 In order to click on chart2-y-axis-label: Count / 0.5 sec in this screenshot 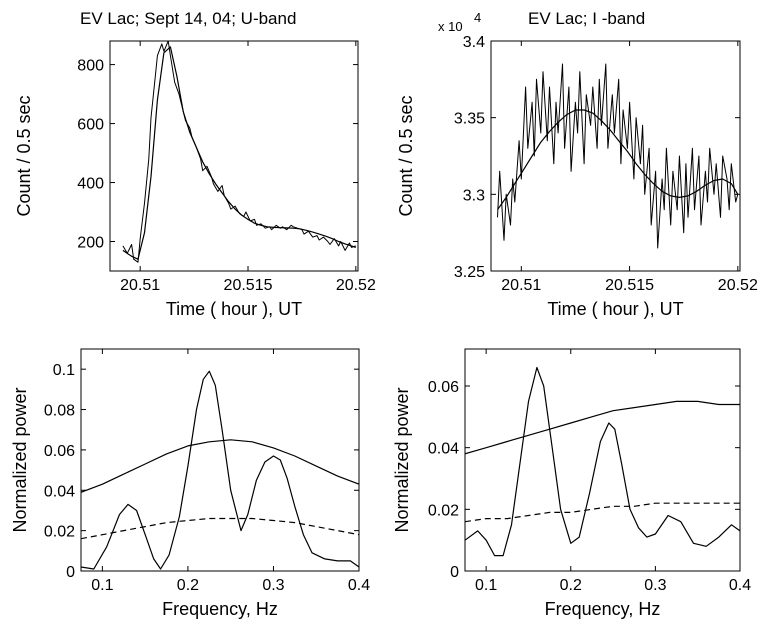, I will do `click(406, 155)`.